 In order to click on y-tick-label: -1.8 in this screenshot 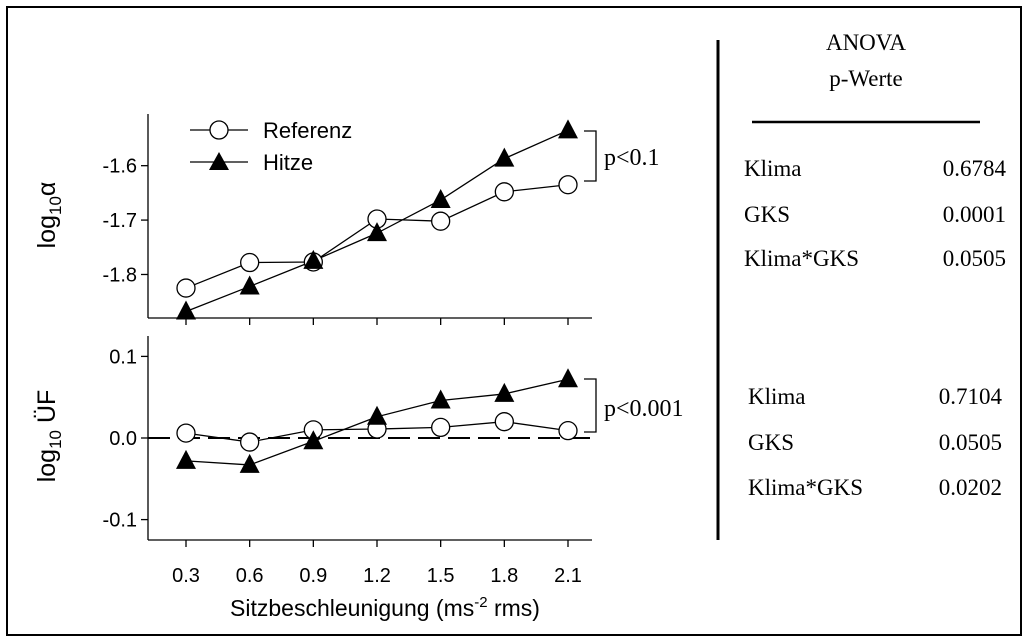, I will do `click(120, 275)`.